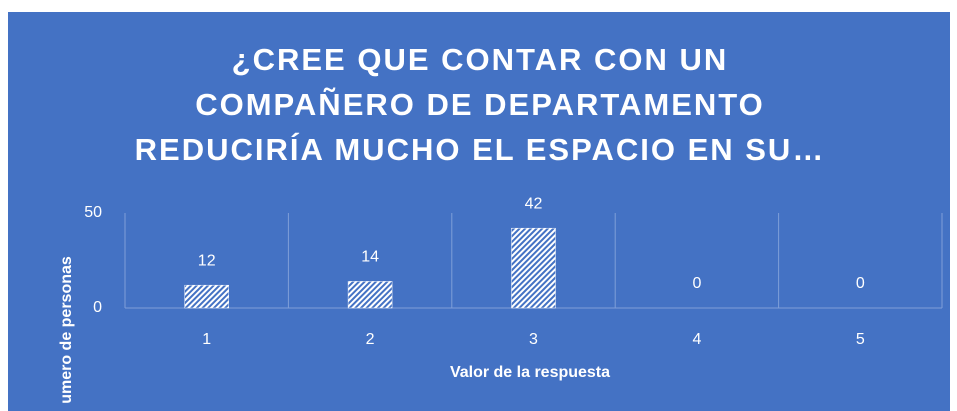 This screenshot has width=957, height=411. I want to click on y-tick-label: 0, so click(97, 307).